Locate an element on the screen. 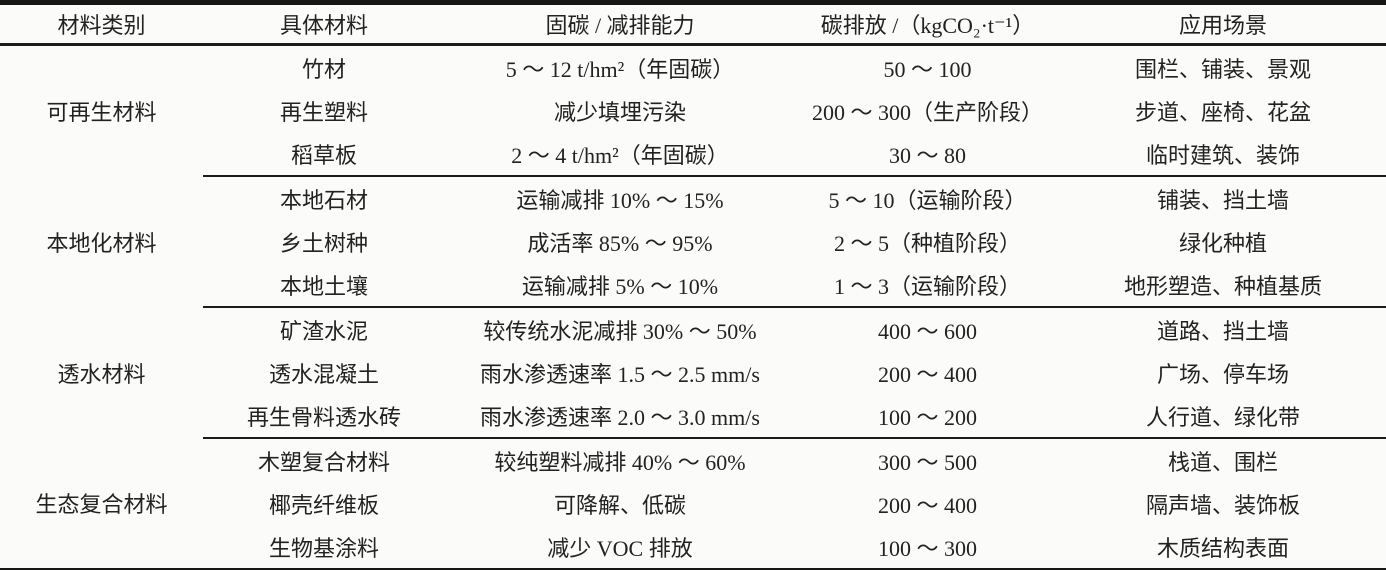 This screenshot has height=570, width=1386. capability-cell: 较传统水泥减排 30% ～ 50% is located at coordinates (620, 328).